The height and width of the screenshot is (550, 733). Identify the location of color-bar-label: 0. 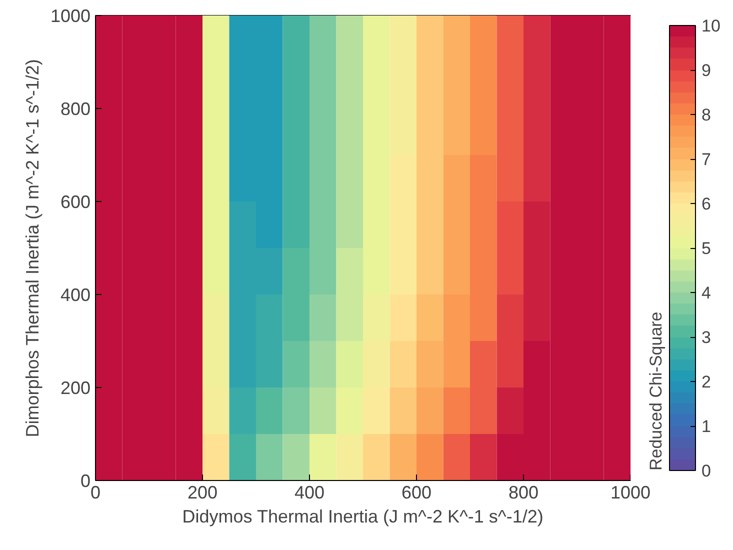
(706, 471).